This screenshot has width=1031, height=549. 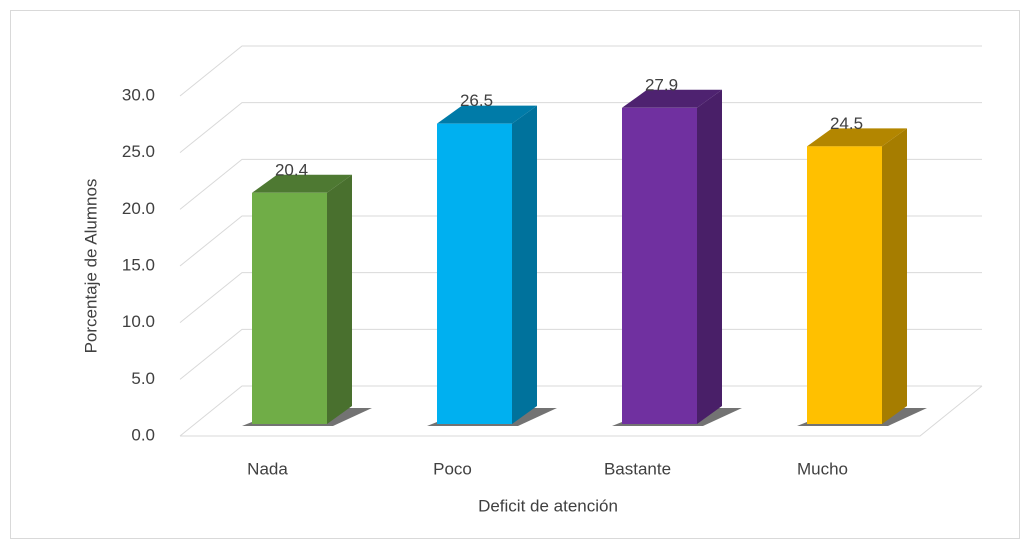 I want to click on x-tick-label: Bastante, so click(x=637, y=468).